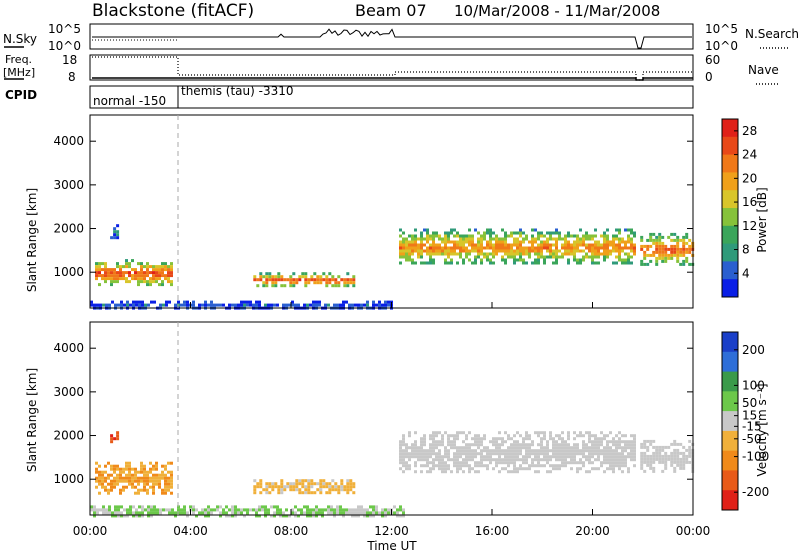 The image size is (800, 554). What do you see at coordinates (730, 252) in the screenshot?
I see `colorbar-segment` at bounding box center [730, 252].